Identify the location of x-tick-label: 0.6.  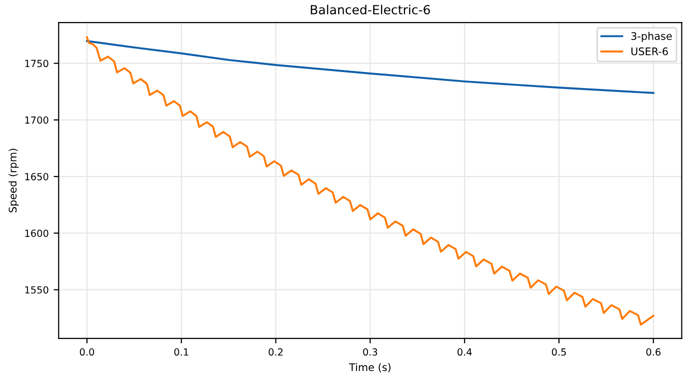
(653, 352).